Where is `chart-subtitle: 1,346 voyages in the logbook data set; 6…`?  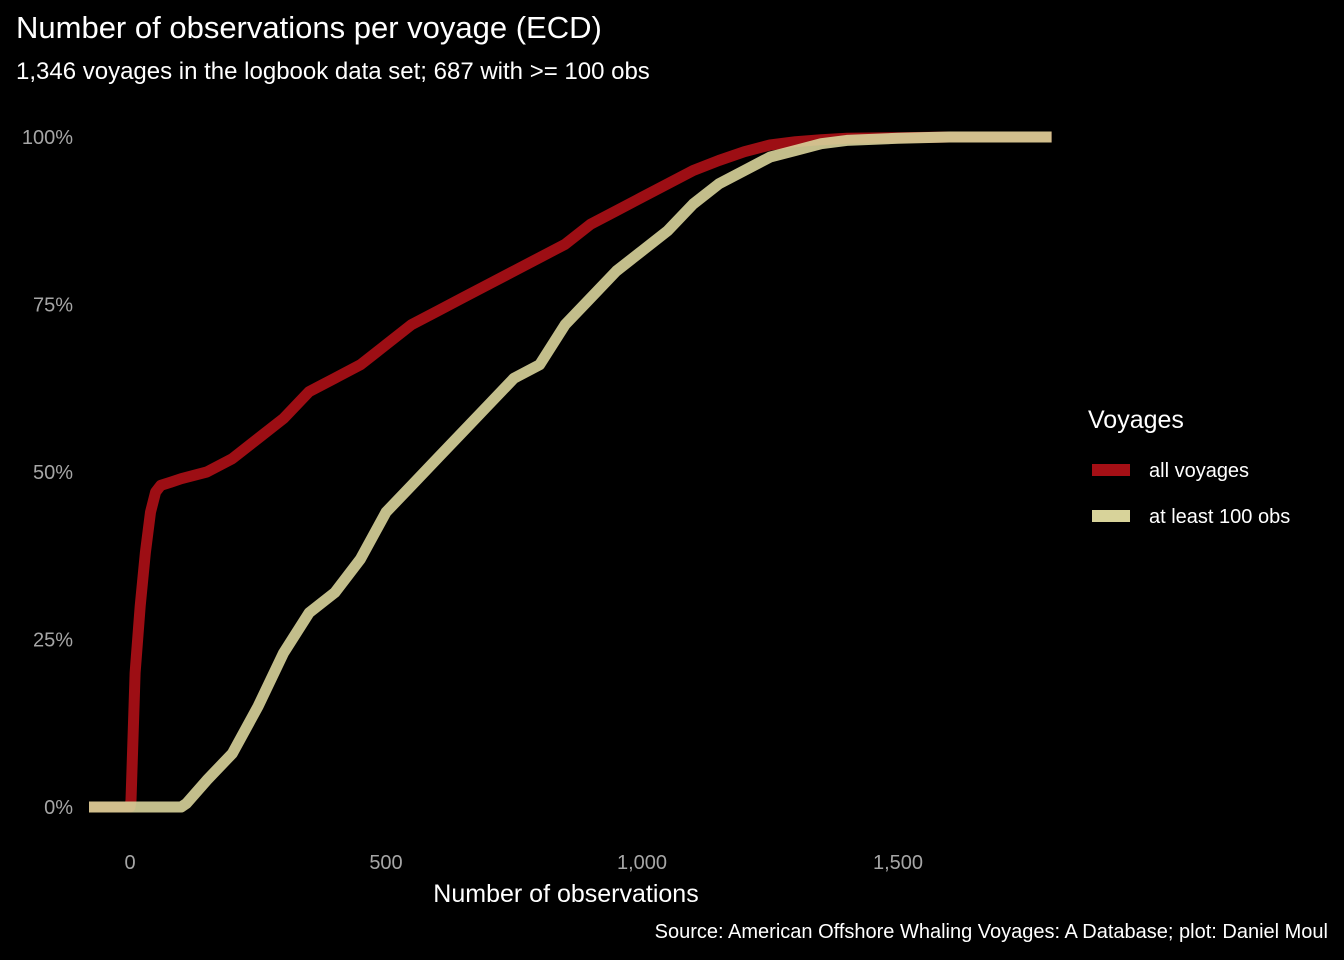 chart-subtitle: 1,346 voyages in the logbook data set; 6… is located at coordinates (333, 71).